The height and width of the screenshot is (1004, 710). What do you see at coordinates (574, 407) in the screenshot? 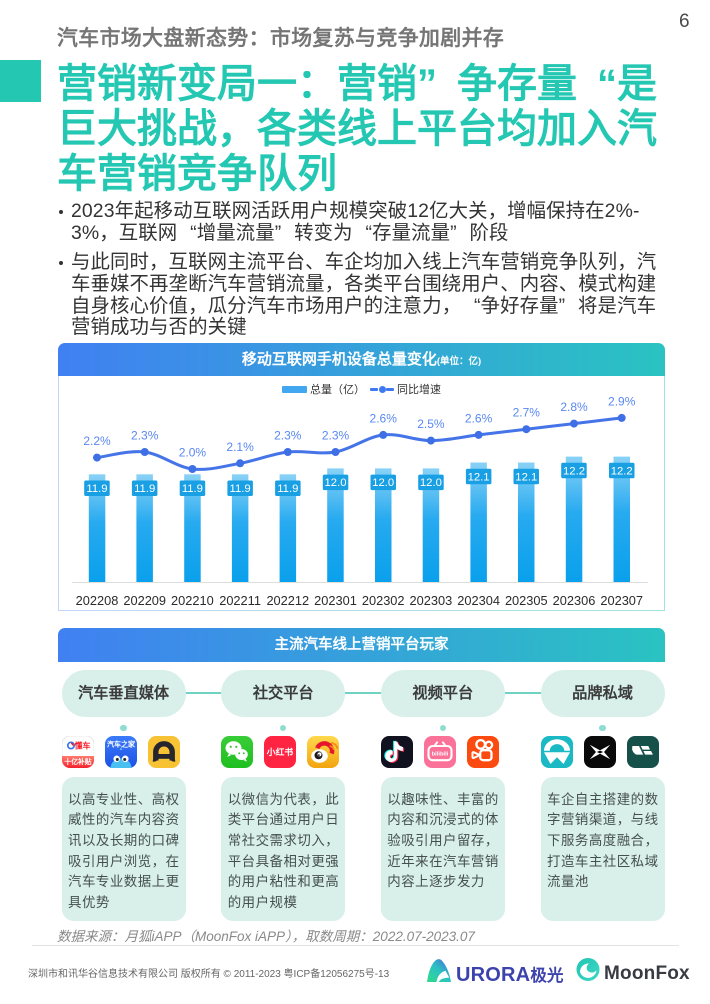
I see `svg-text: 2.8%` at bounding box center [574, 407].